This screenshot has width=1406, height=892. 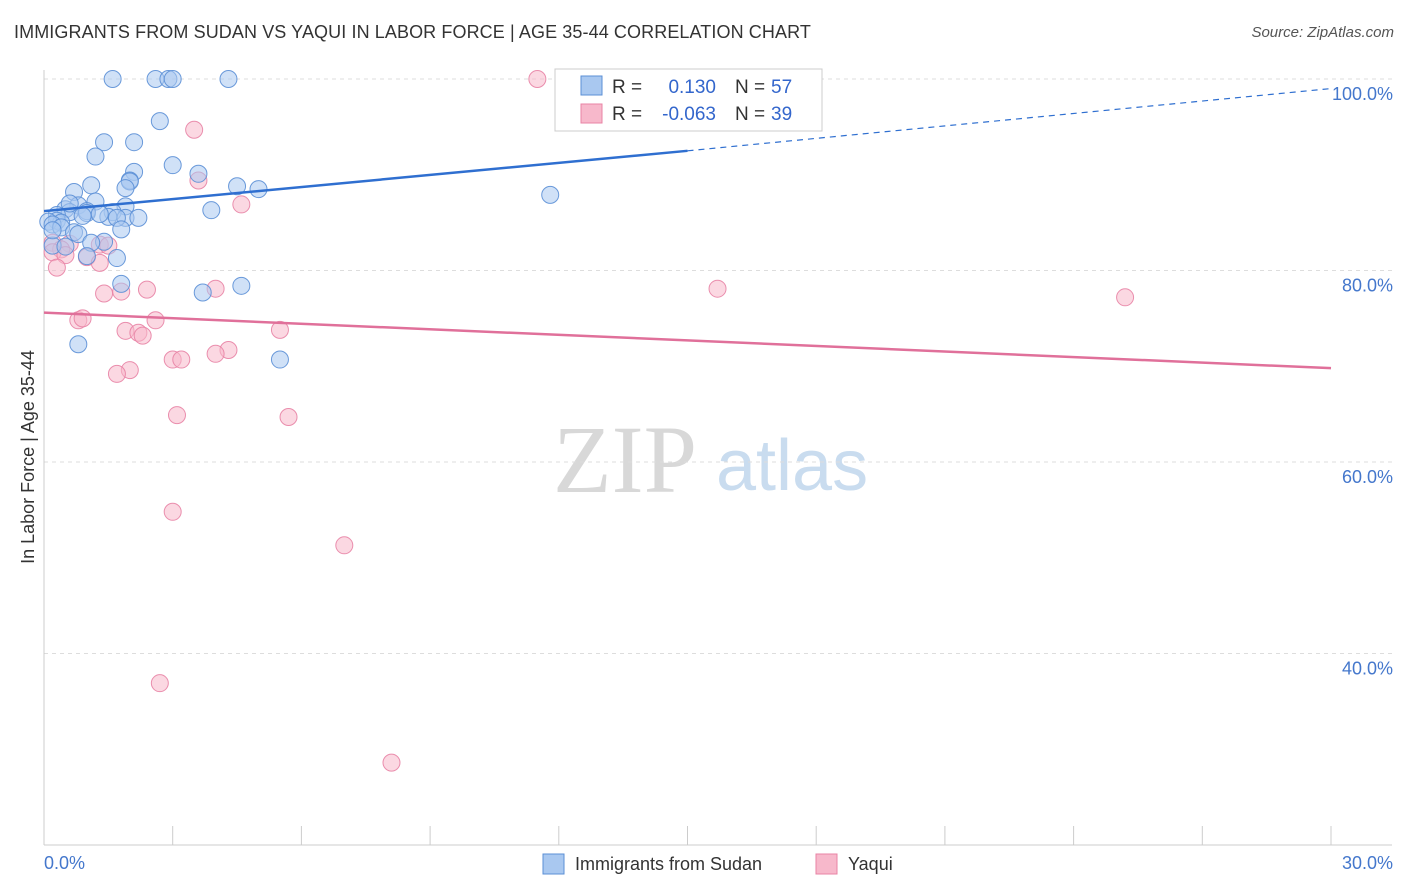 What do you see at coordinates (627, 87) in the screenshot?
I see `legend-r-label-blue: R =` at bounding box center [627, 87].